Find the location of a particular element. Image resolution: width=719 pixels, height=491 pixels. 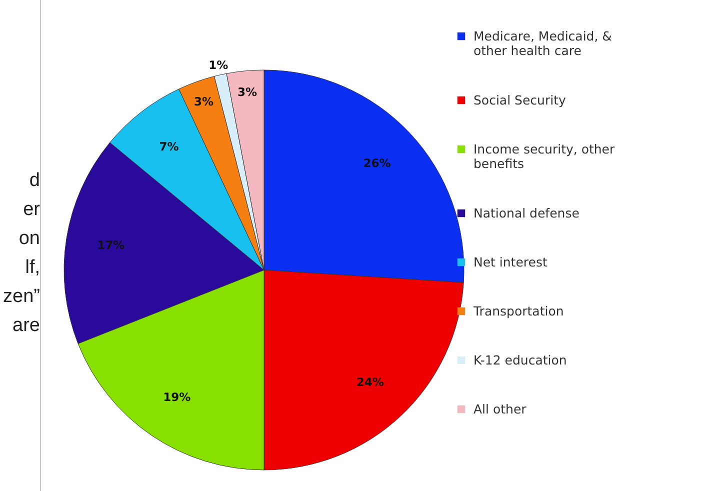

data-label: 1% is located at coordinates (218, 65).